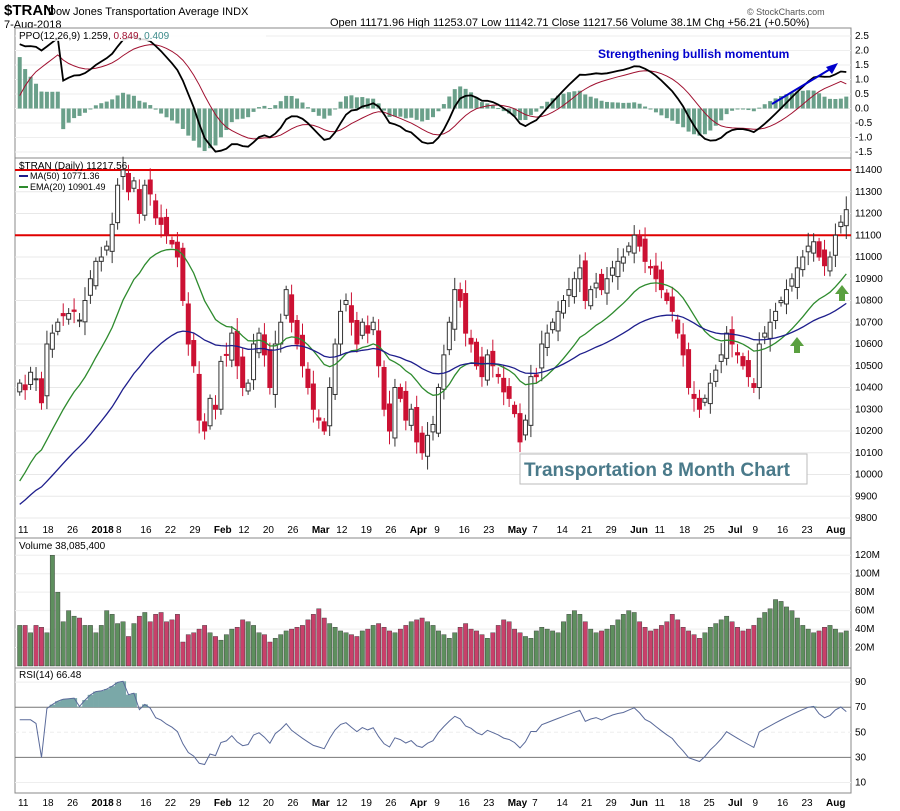 The image size is (900, 811). Describe the element at coordinates (102, 803) in the screenshot. I see `x-axis-label: 2018` at that location.